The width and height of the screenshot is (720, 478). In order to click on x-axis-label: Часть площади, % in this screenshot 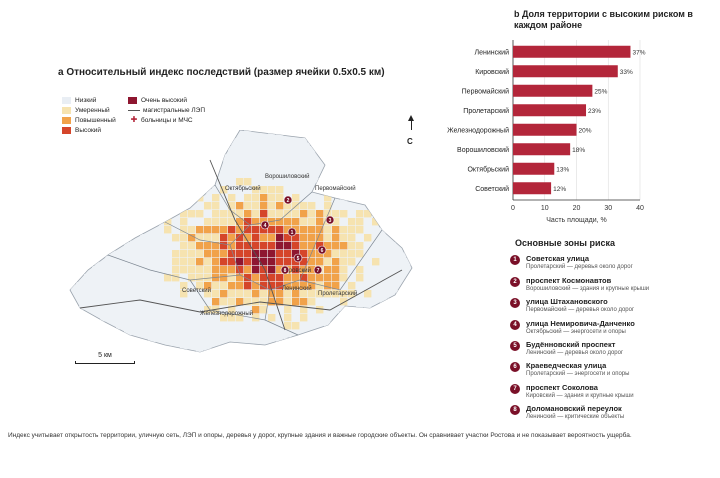, I will do `click(576, 220)`.